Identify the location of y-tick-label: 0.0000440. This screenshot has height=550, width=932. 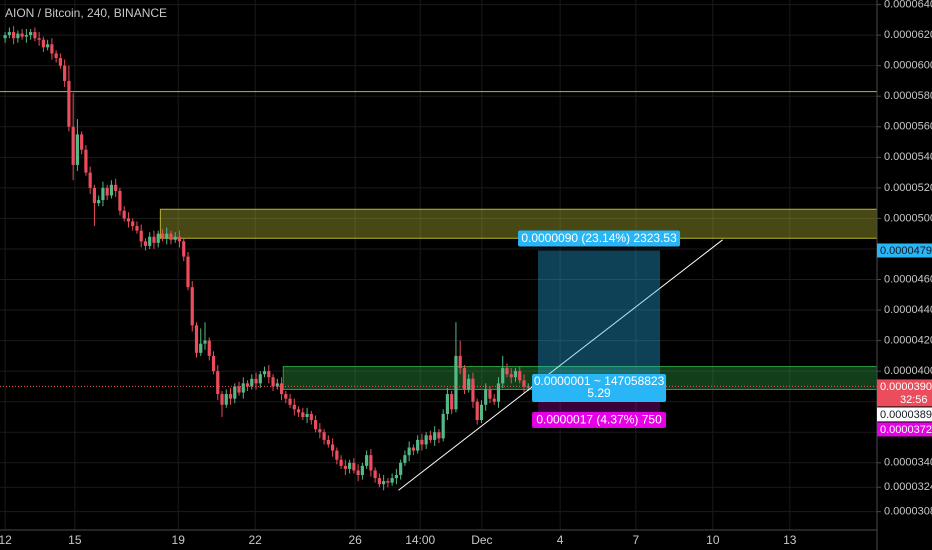
(908, 310).